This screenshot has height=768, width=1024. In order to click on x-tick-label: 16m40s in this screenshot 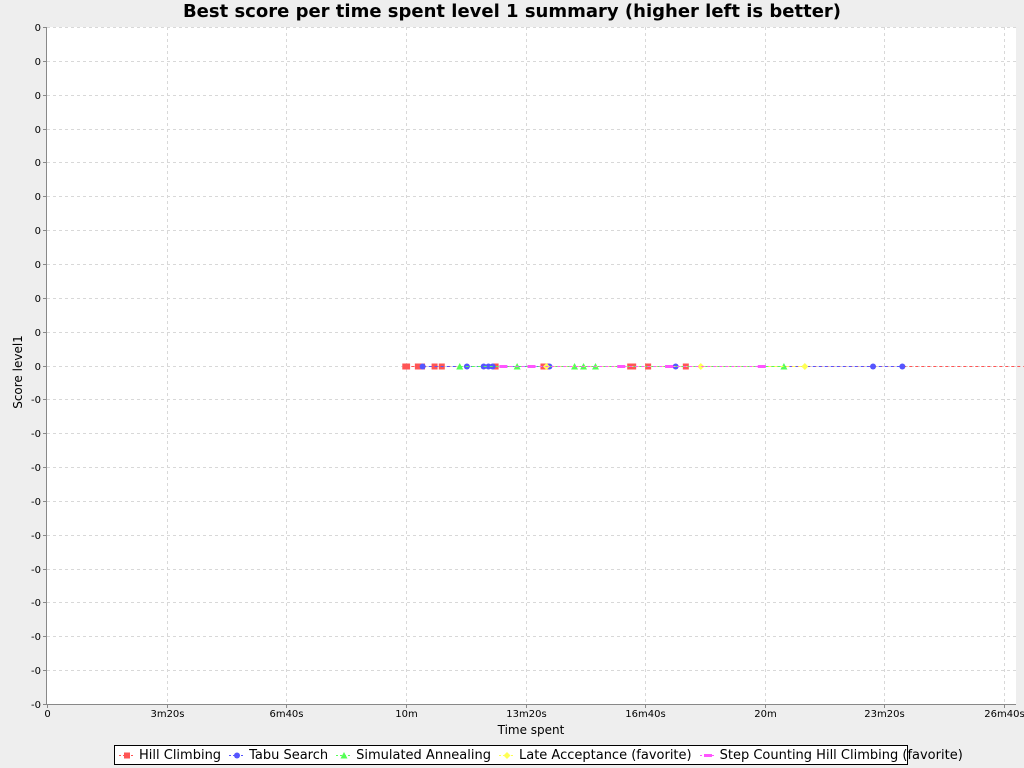, I will do `click(645, 714)`.